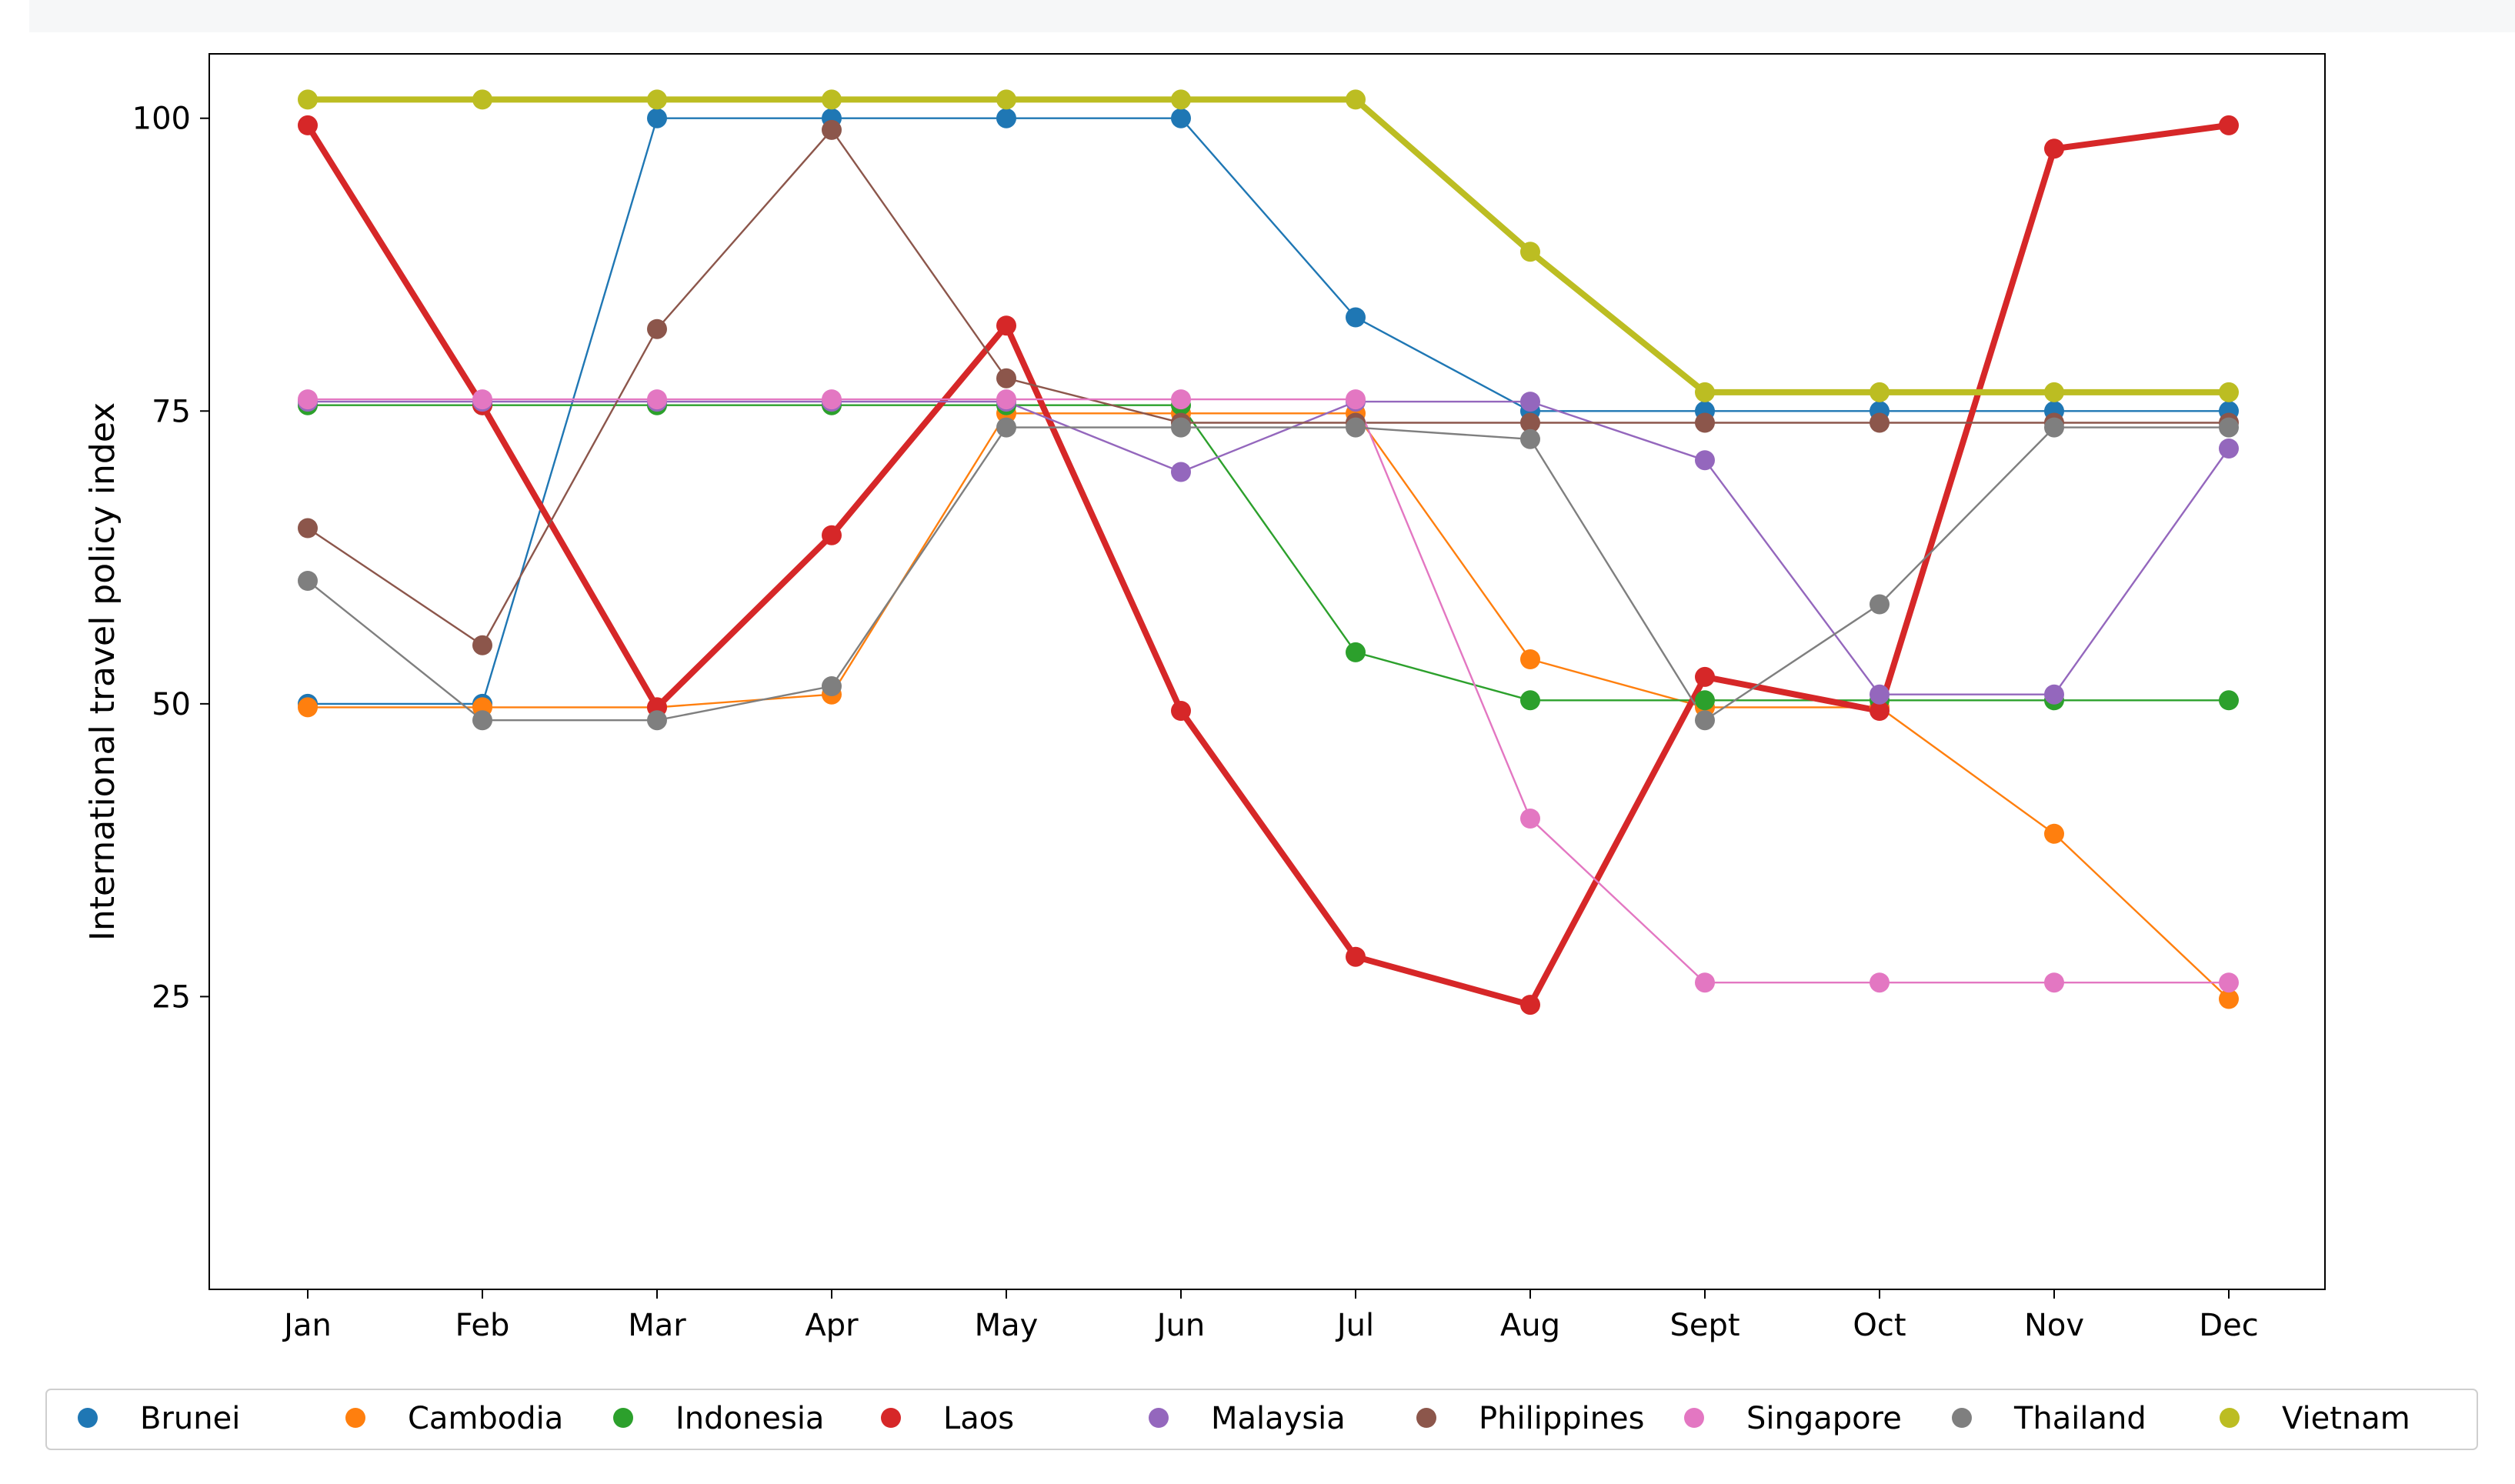  I want to click on legend-item-philippines: Philippines, so click(1530, 1418).